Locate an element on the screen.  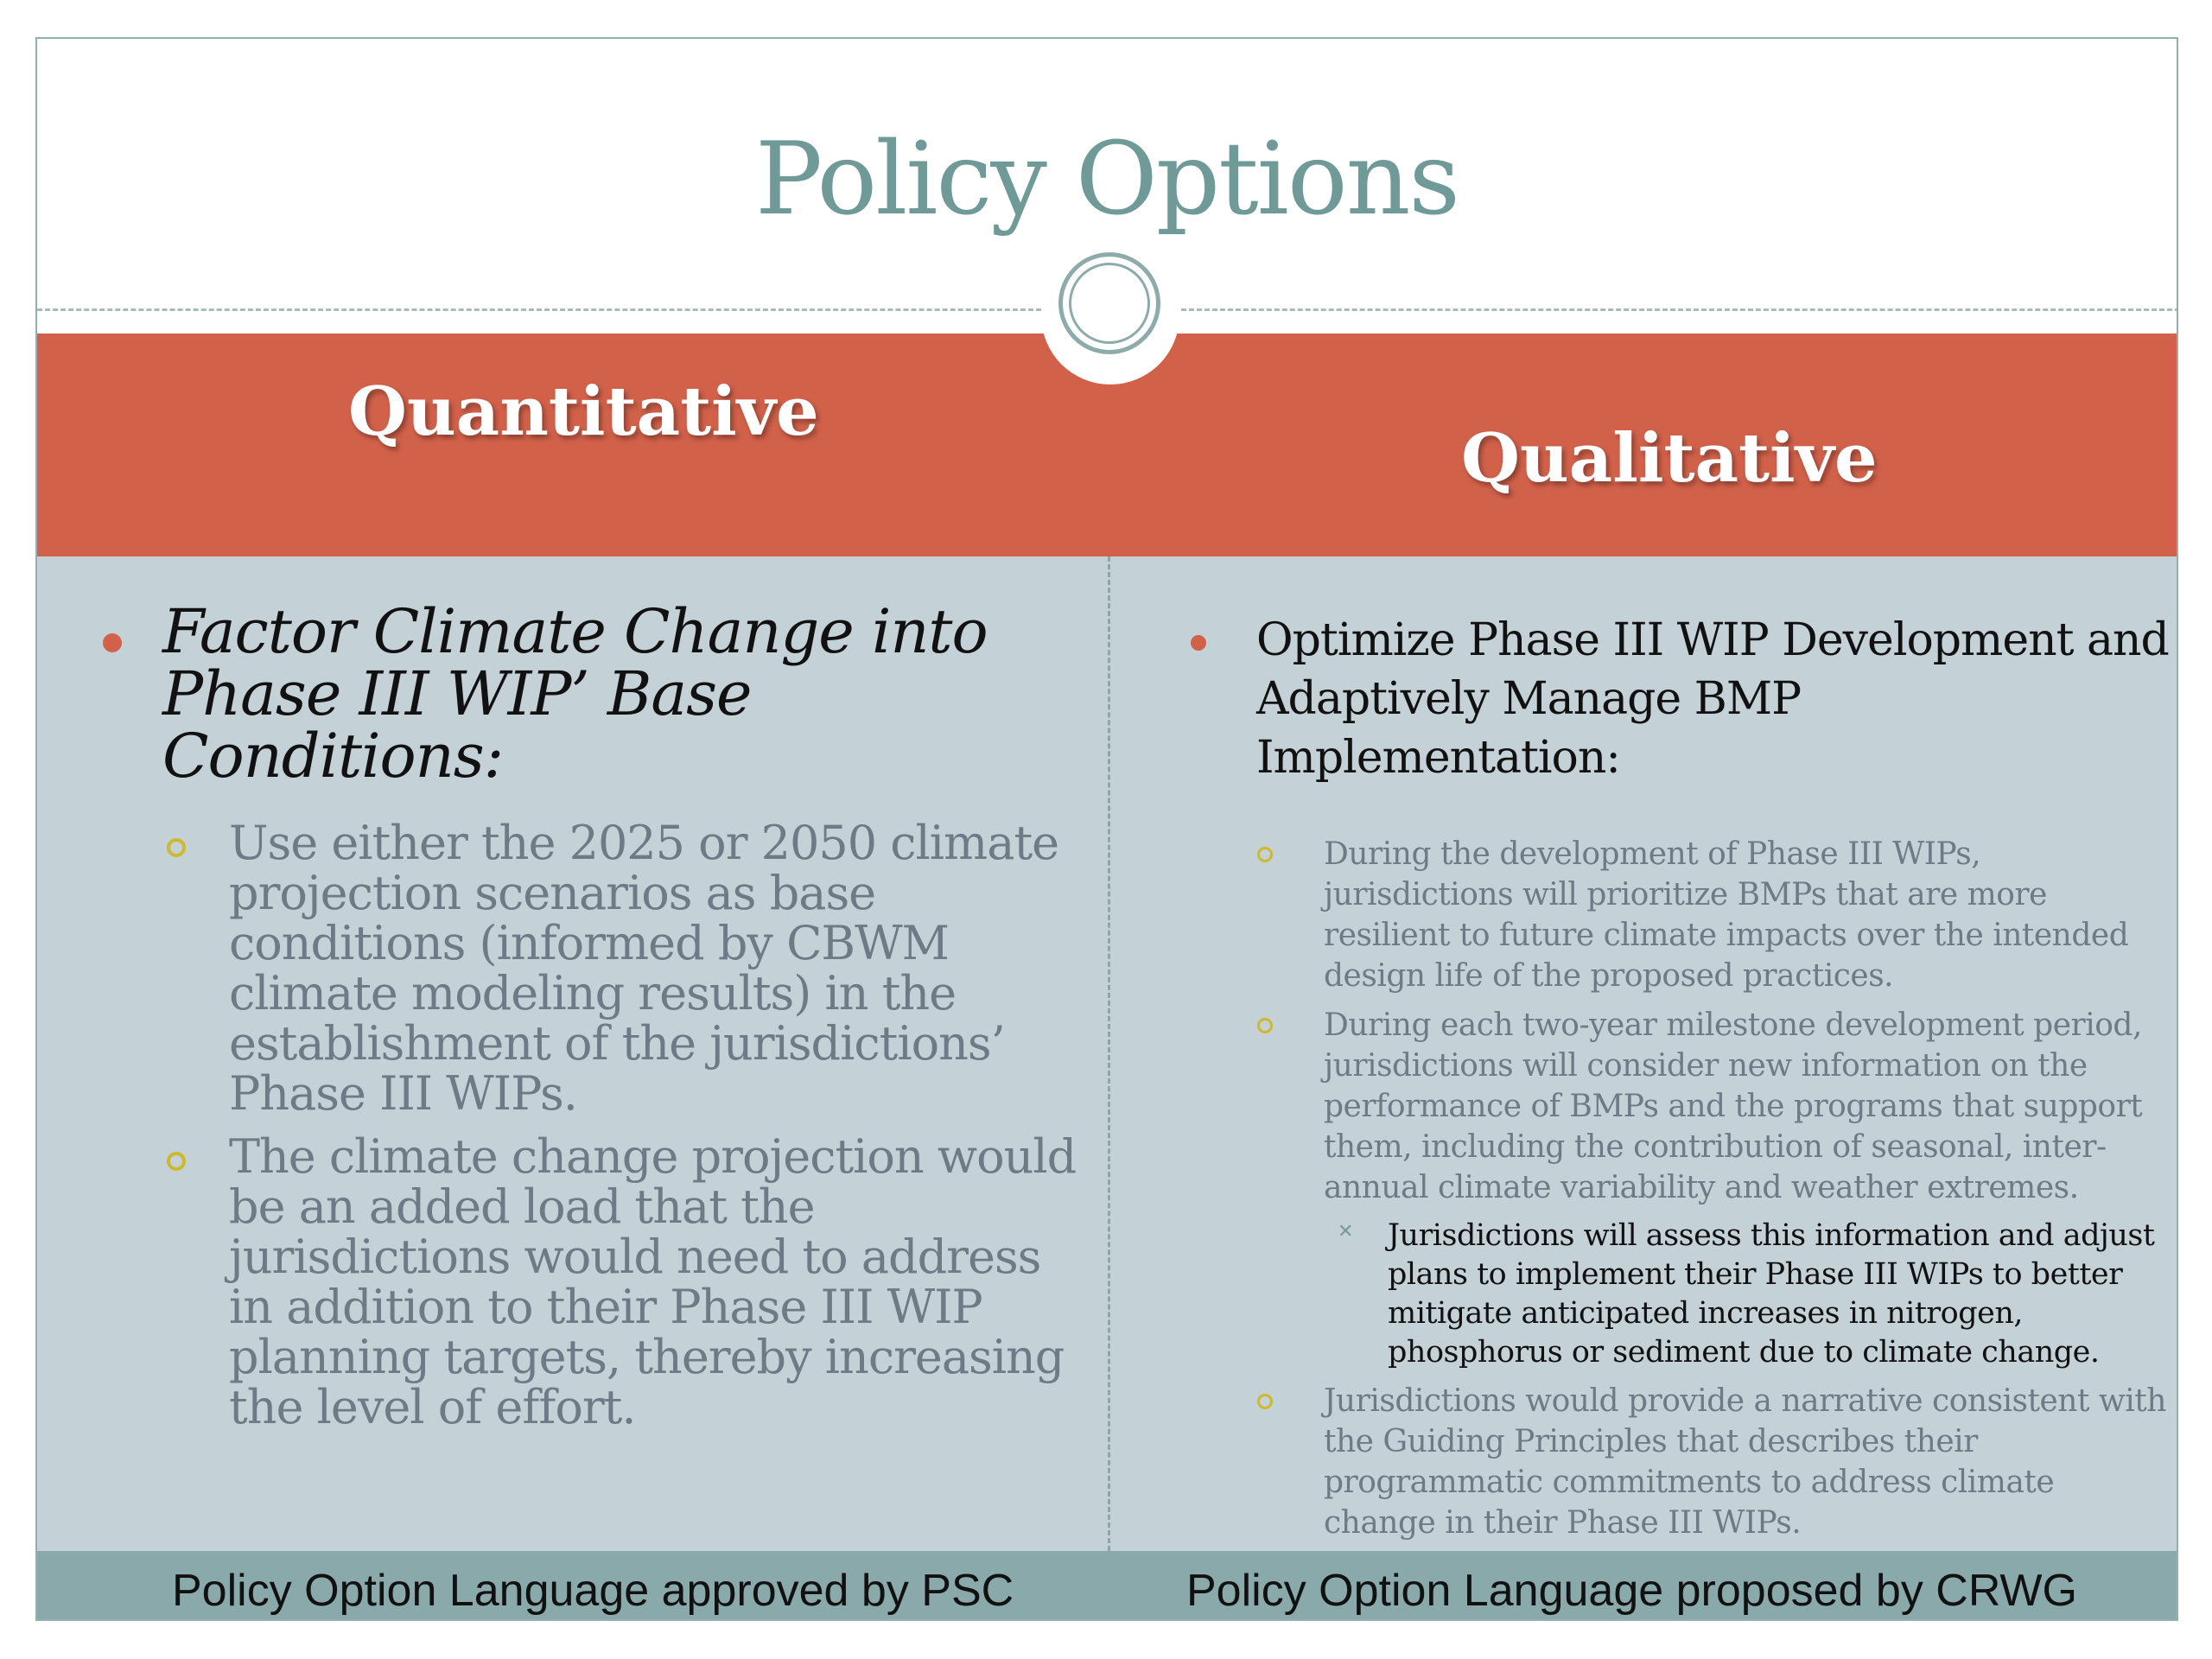
right-footer-note: Policy Option Language proposed by CRWG is located at coordinates (1631, 1591).